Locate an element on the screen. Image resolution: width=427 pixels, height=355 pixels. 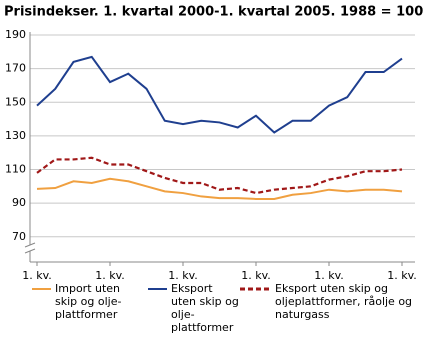
axis-break-gap is located at coordinates (30, 248).